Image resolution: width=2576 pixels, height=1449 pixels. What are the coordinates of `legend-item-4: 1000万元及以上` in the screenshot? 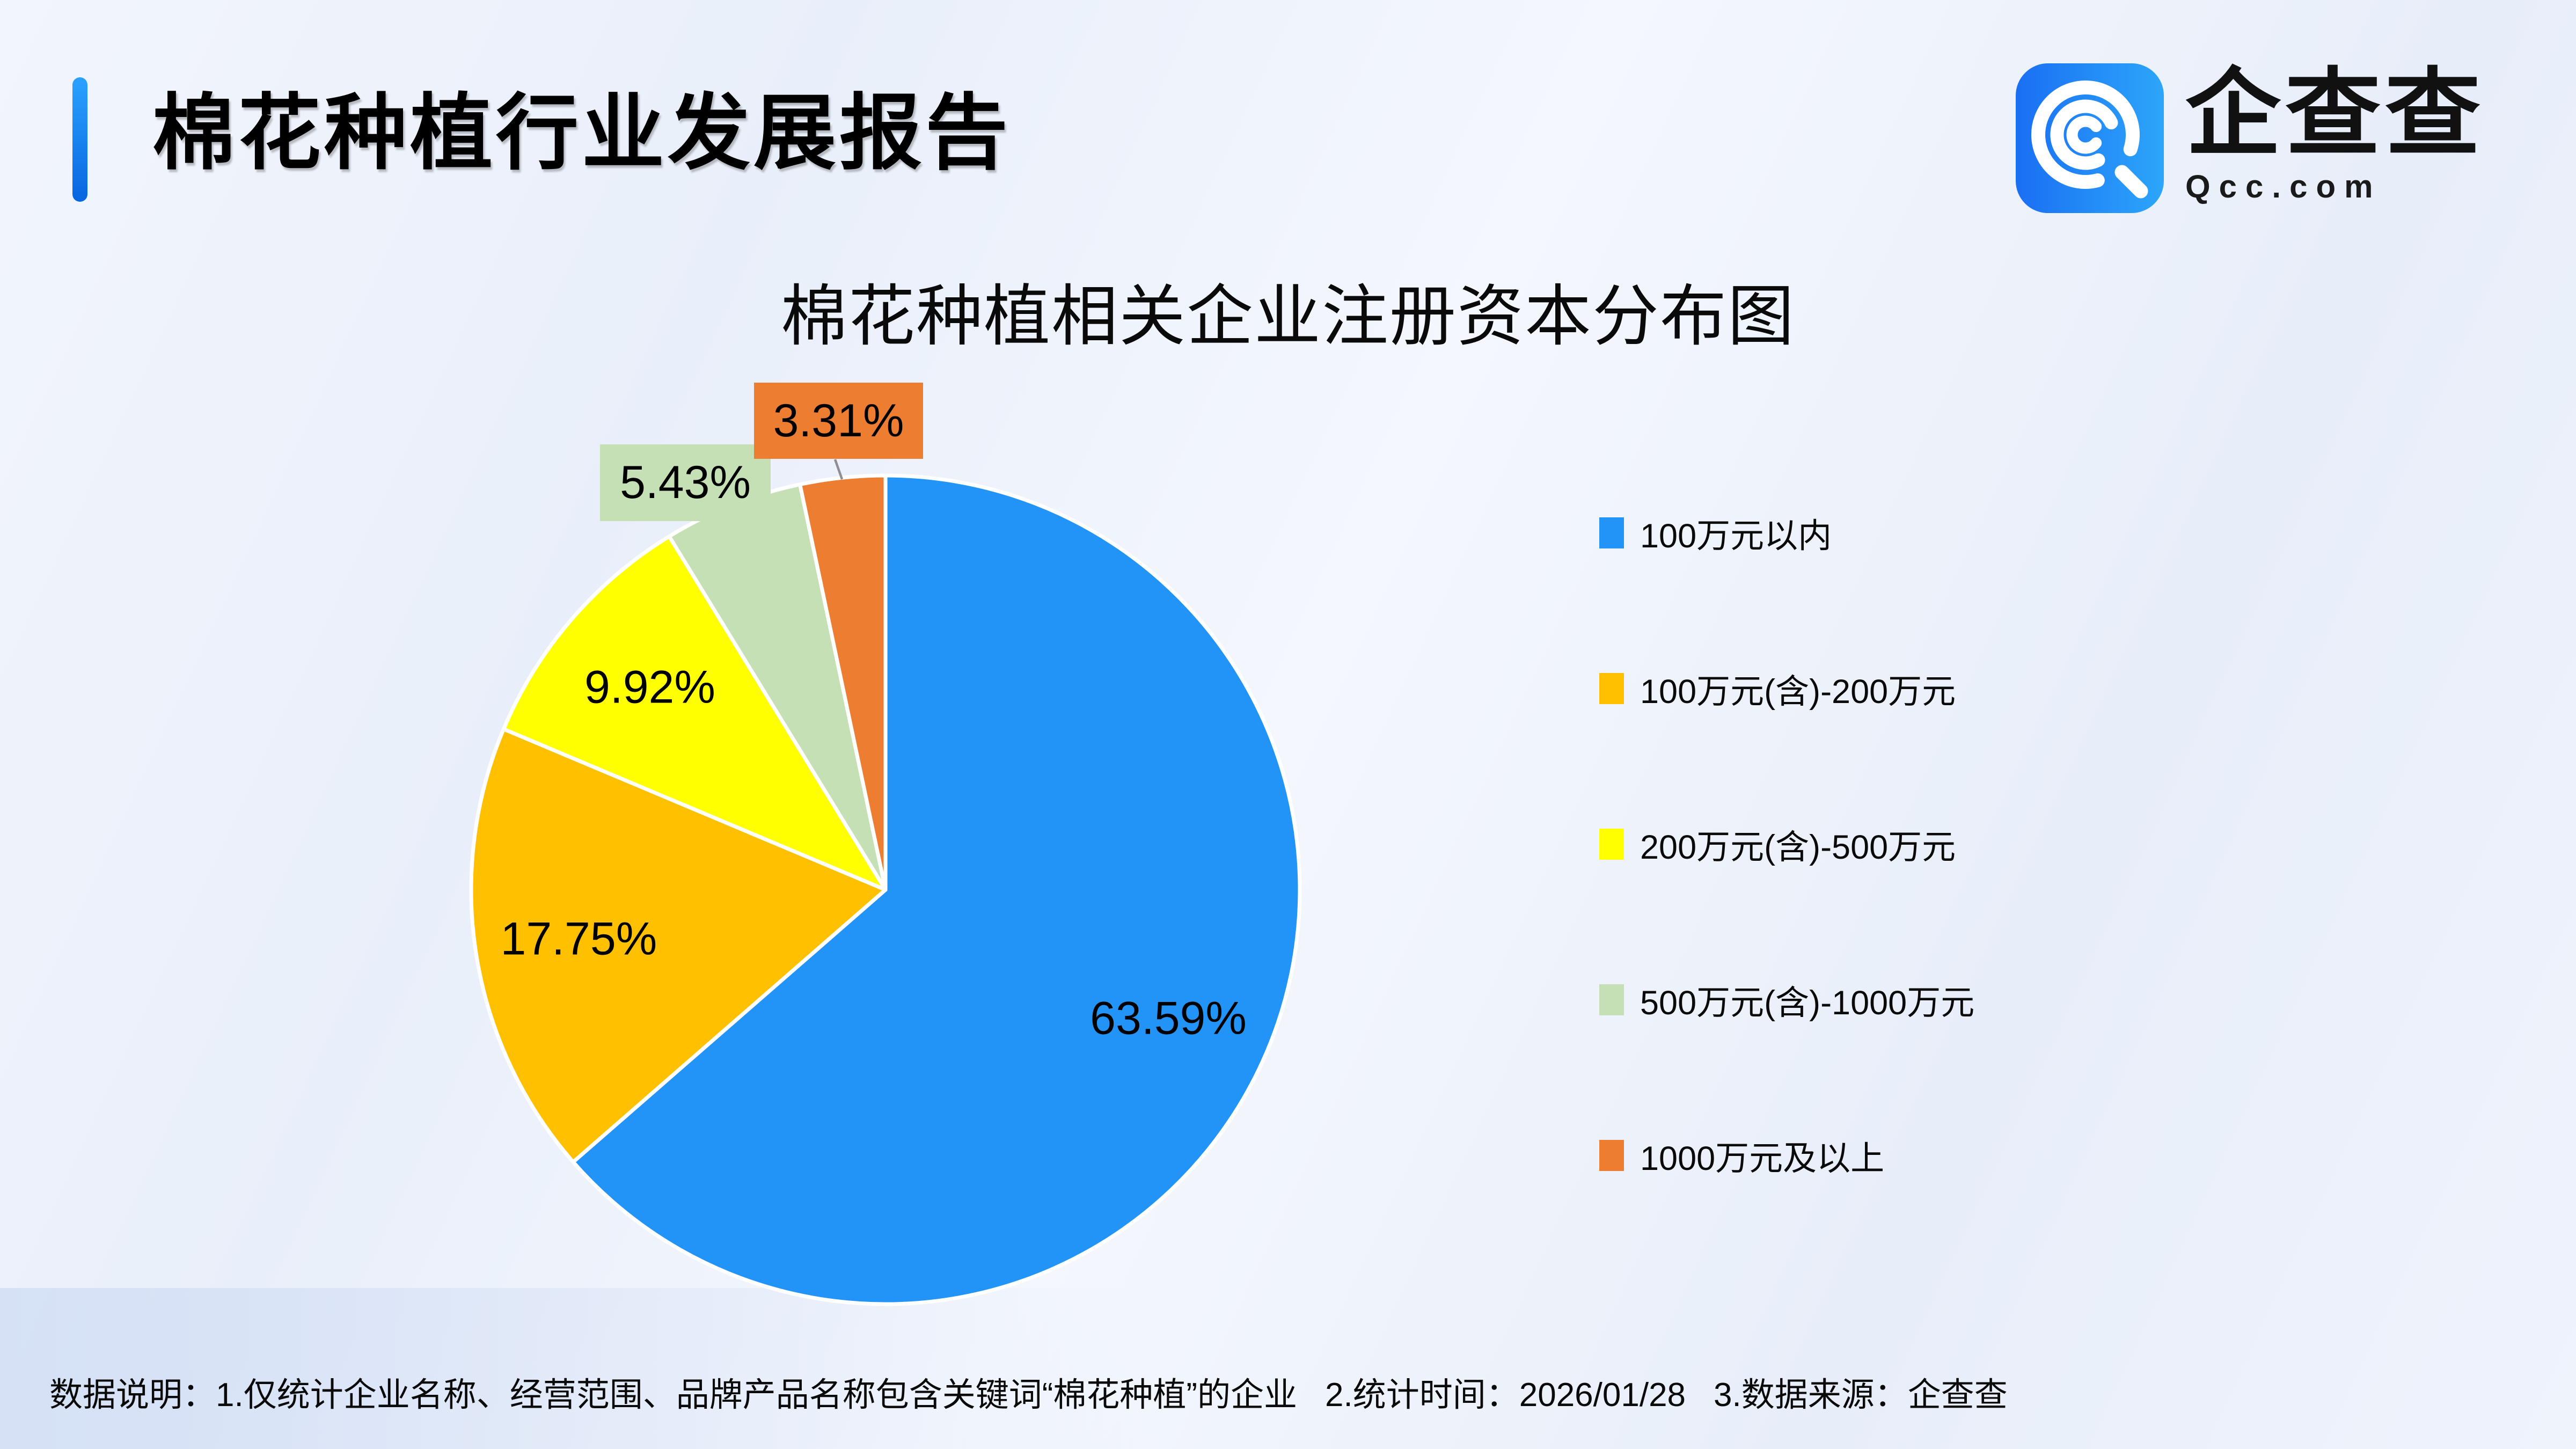 It's located at (1786, 1156).